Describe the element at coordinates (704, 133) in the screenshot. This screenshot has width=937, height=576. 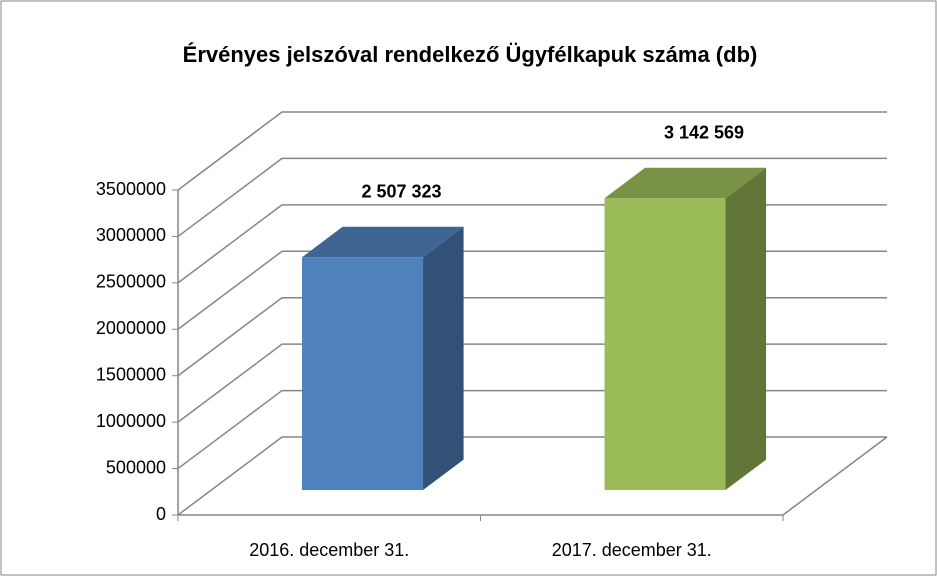
I see `value-label: 3 142 569` at that location.